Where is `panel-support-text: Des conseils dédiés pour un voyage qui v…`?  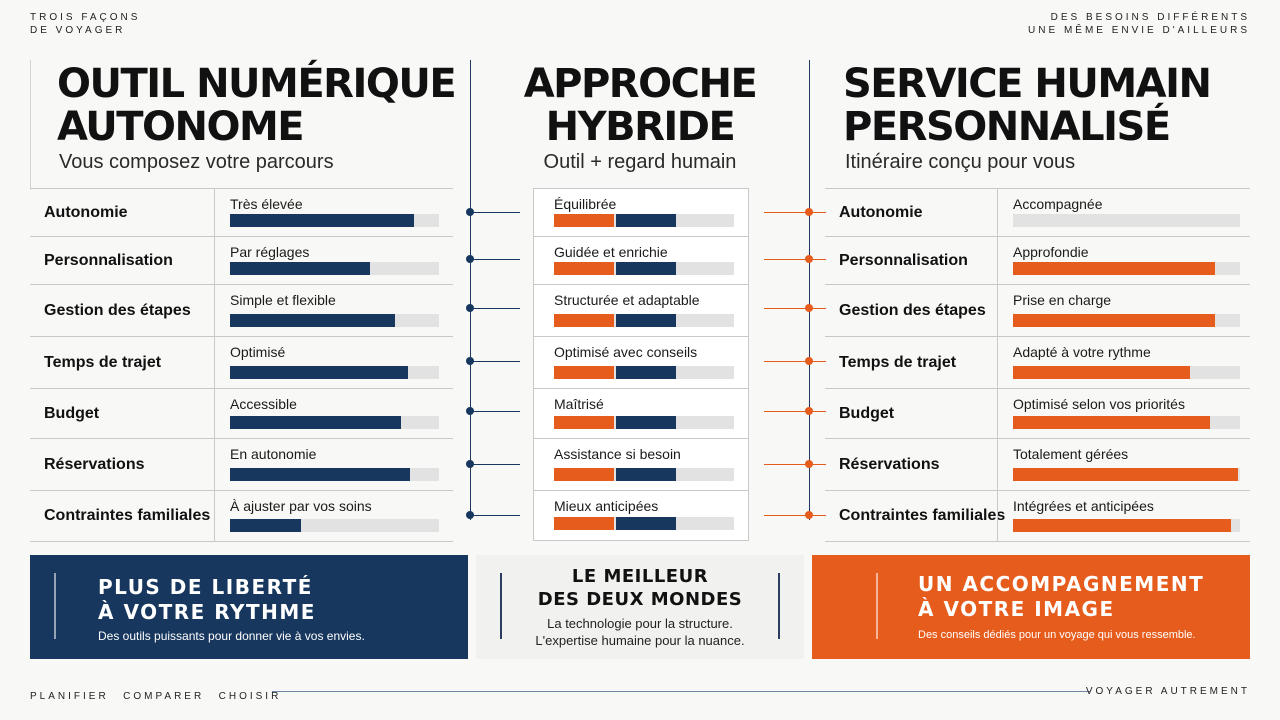 panel-support-text: Des conseils dédiés pour un voyage qui v… is located at coordinates (1057, 635).